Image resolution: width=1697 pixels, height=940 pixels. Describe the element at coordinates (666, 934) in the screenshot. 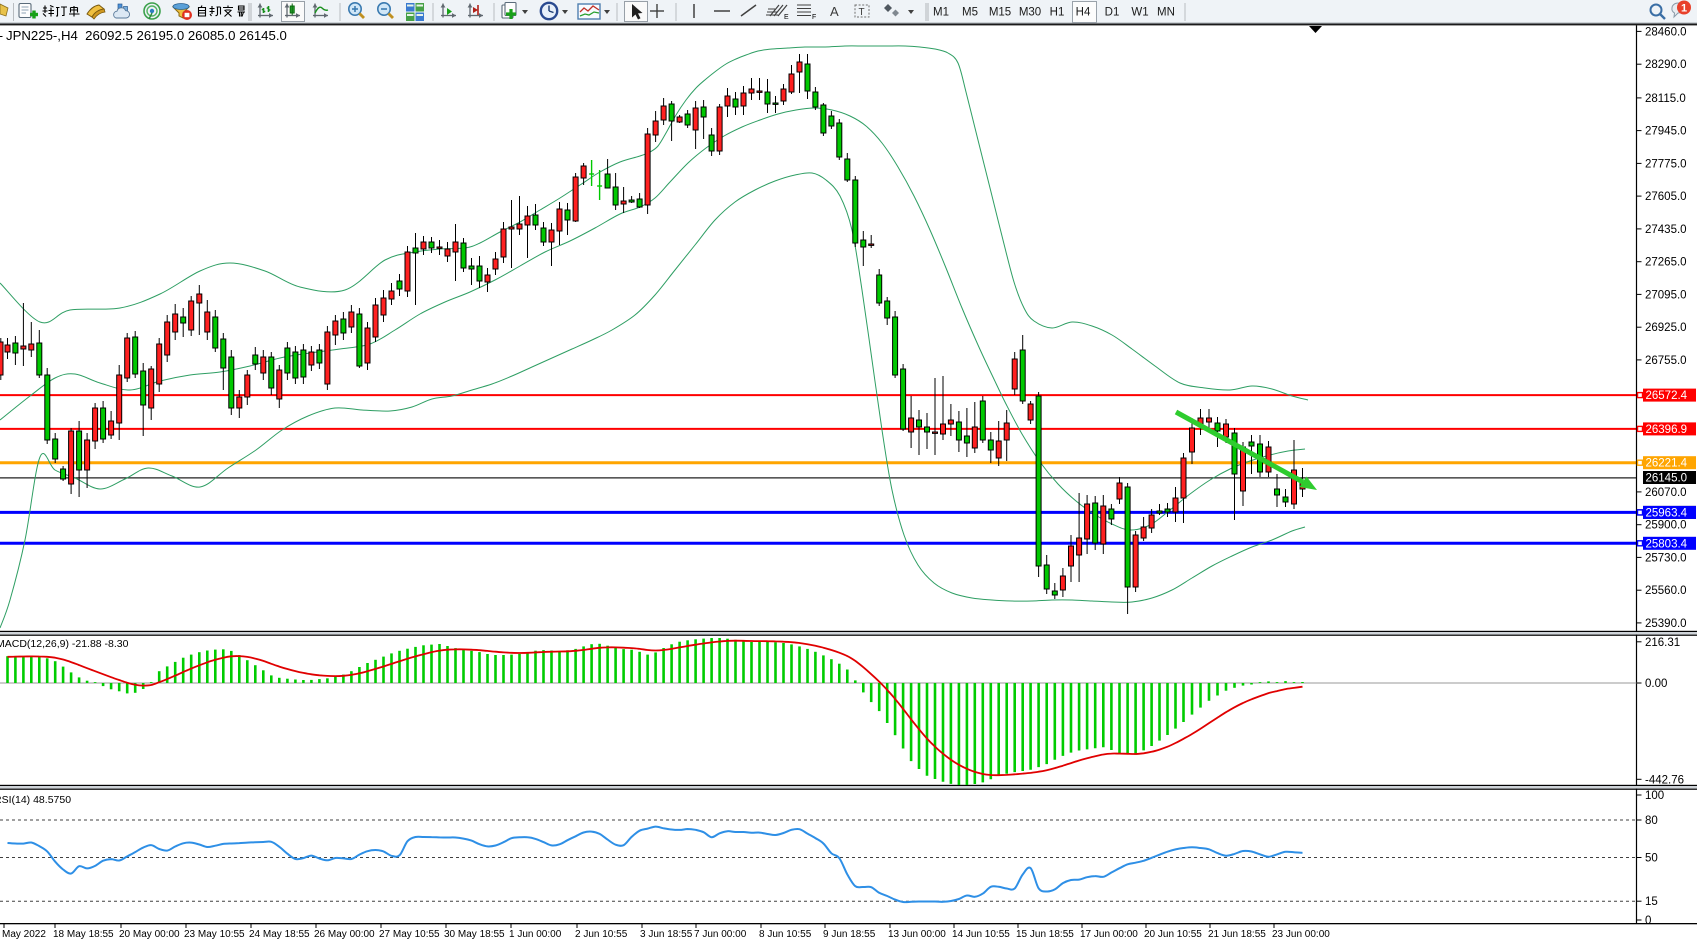

I see `svg-text: 3 Jun 18:55` at that location.